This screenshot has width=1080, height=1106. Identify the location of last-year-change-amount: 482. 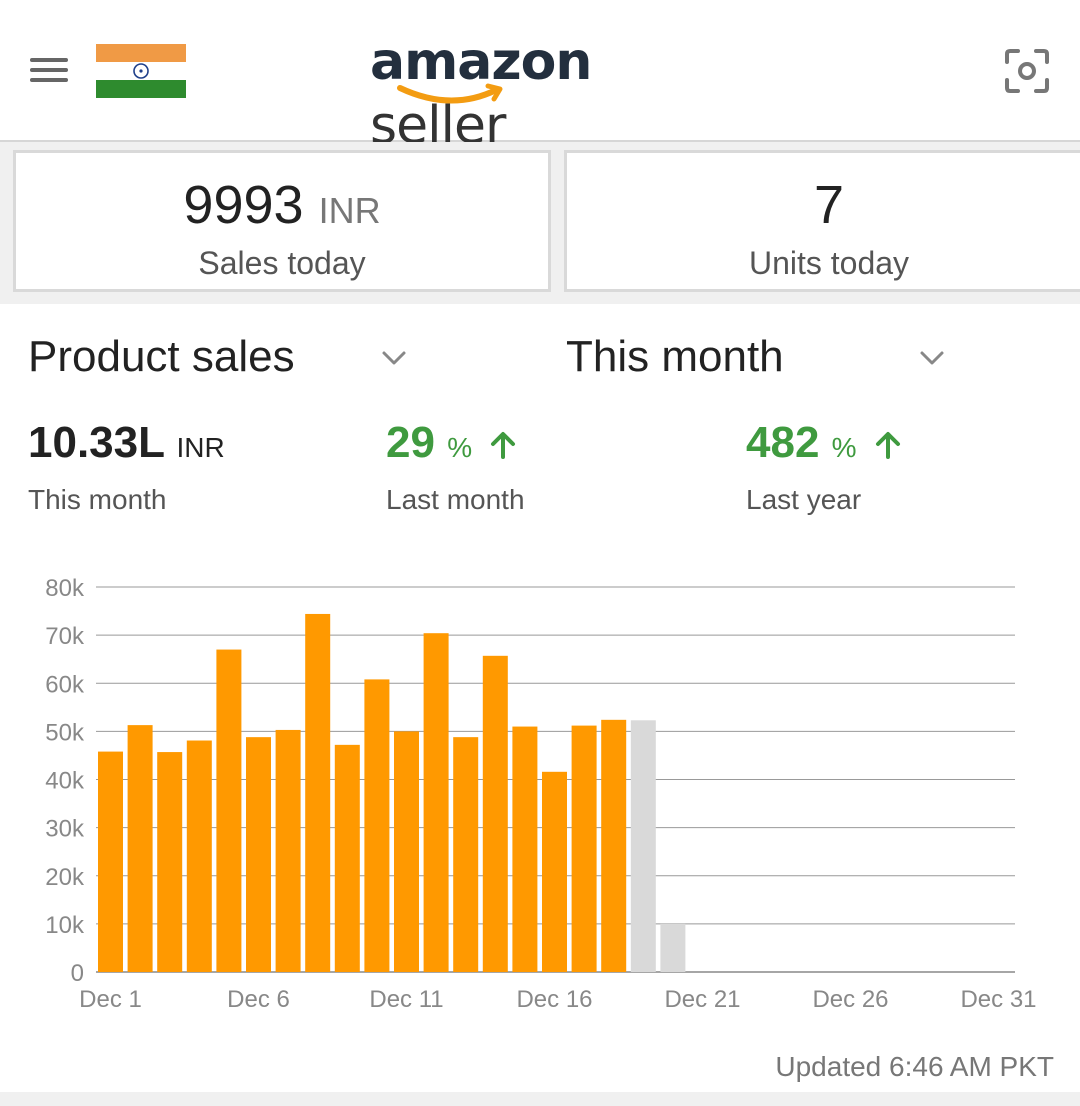
(783, 442).